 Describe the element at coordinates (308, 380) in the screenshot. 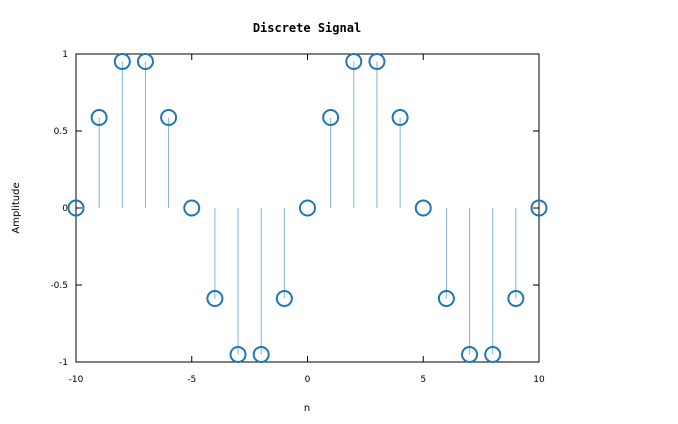

I see `x-tick-label: 0` at that location.